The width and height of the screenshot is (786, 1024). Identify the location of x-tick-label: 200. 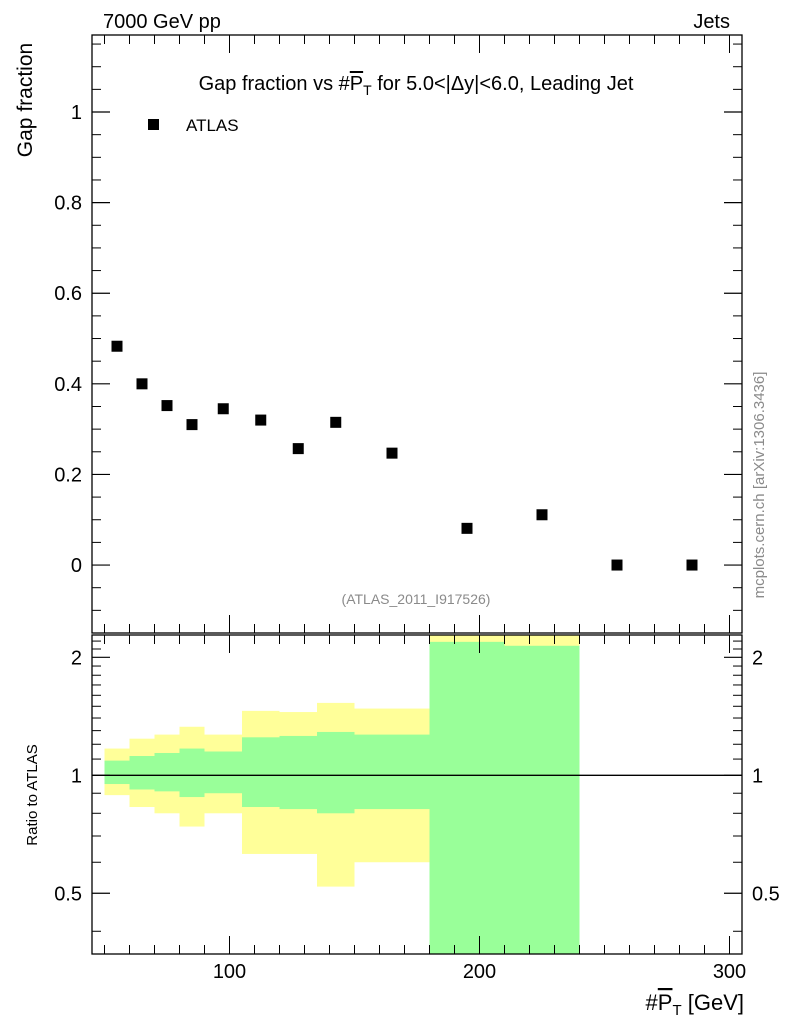
(479, 972).